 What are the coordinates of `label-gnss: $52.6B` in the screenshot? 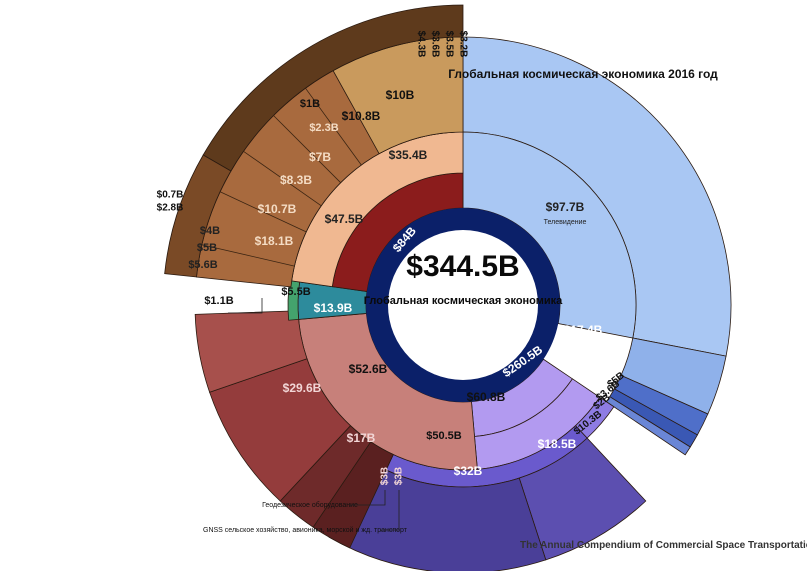 It's located at (368, 369).